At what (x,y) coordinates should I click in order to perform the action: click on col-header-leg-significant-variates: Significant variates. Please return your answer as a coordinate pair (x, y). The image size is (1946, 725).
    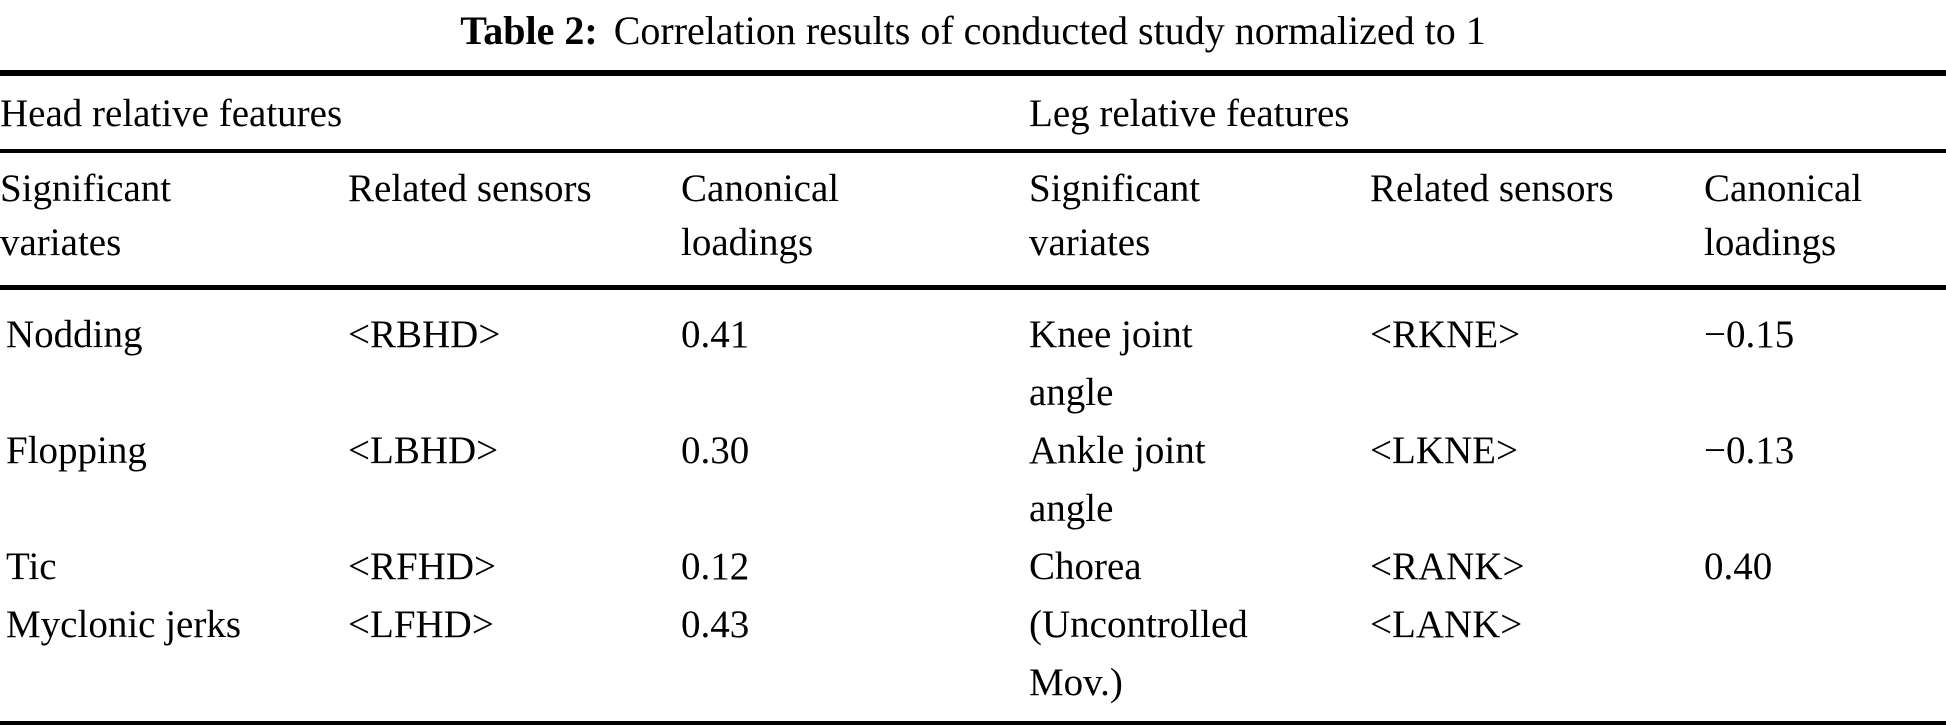
    Looking at the image, I should click on (1199, 220).